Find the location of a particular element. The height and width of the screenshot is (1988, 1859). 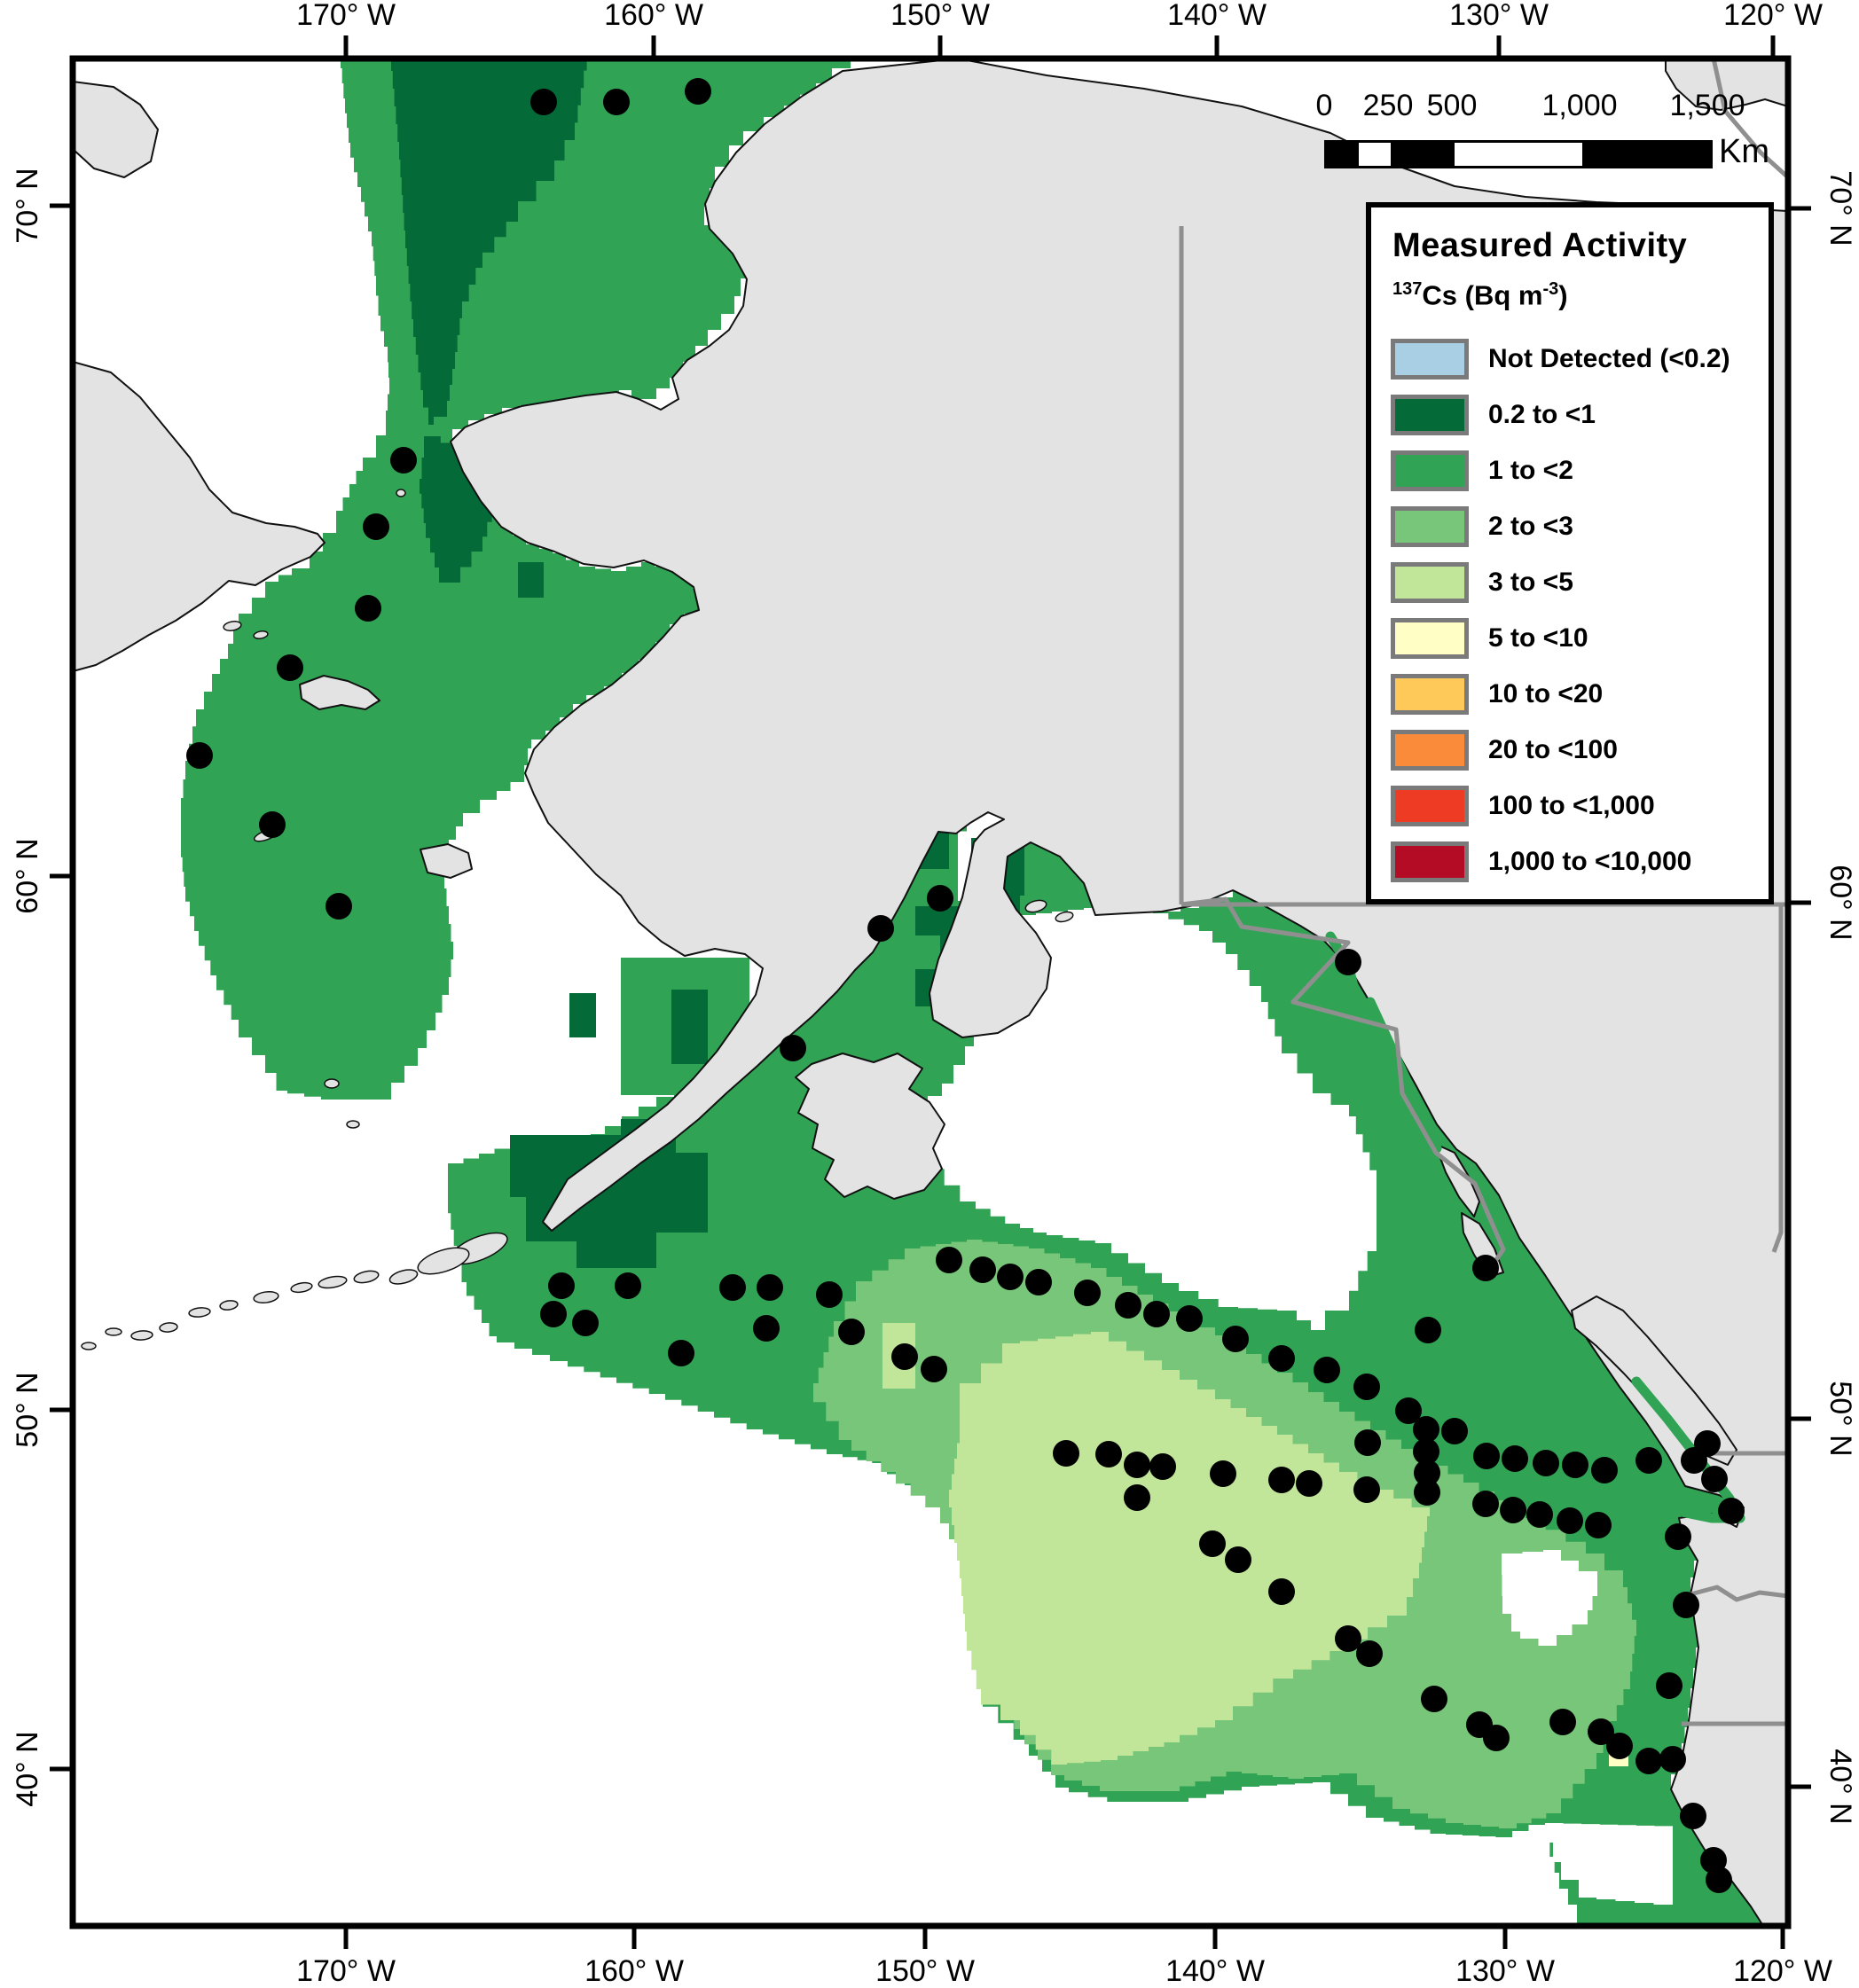

legend-item: 10 to <20 is located at coordinates (1570, 694).